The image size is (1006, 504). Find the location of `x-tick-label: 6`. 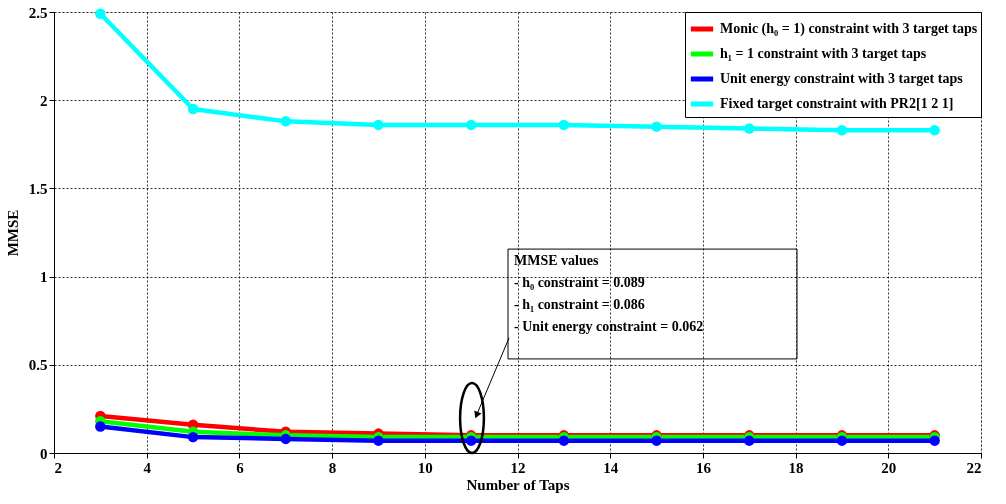

x-tick-label: 6 is located at coordinates (240, 467).